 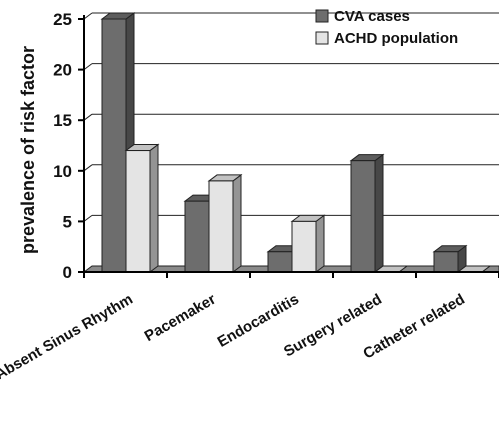 What do you see at coordinates (396, 38) in the screenshot?
I see `legend-label: ACHD population` at bounding box center [396, 38].